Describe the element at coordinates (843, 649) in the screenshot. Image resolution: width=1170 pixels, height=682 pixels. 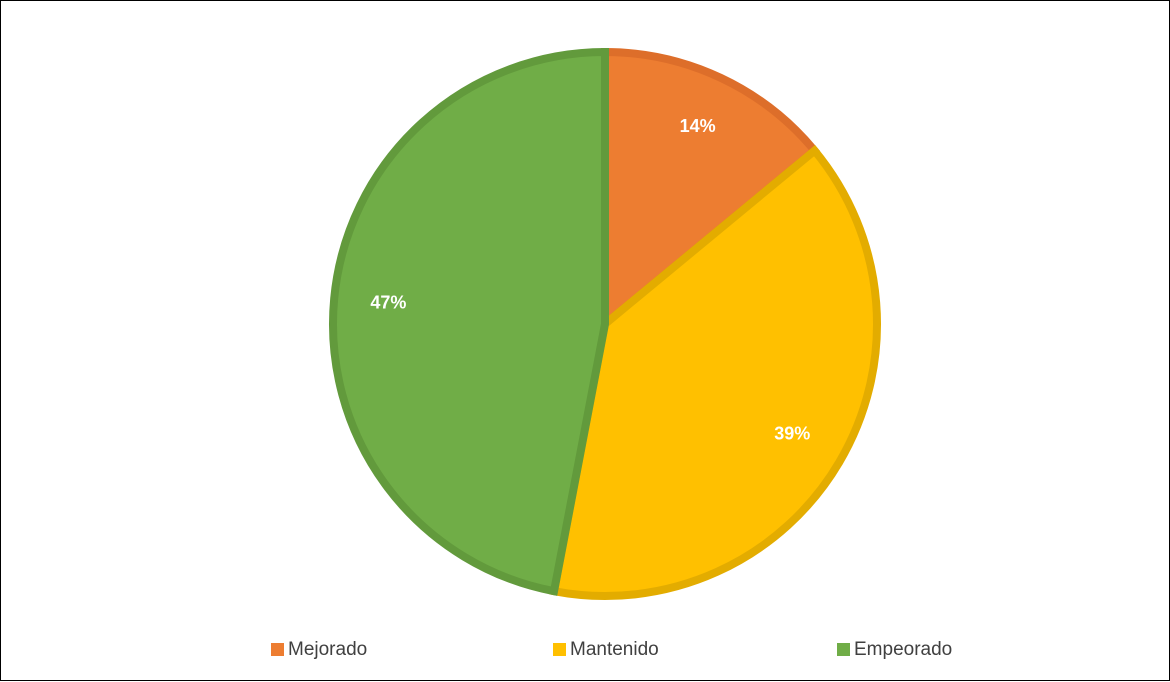
I see `legend-swatch-empeorado` at that location.